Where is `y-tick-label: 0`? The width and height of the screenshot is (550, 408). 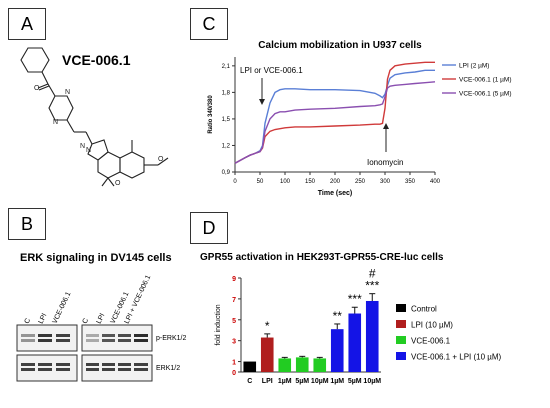 y-tick-label: 0 is located at coordinates (234, 373).